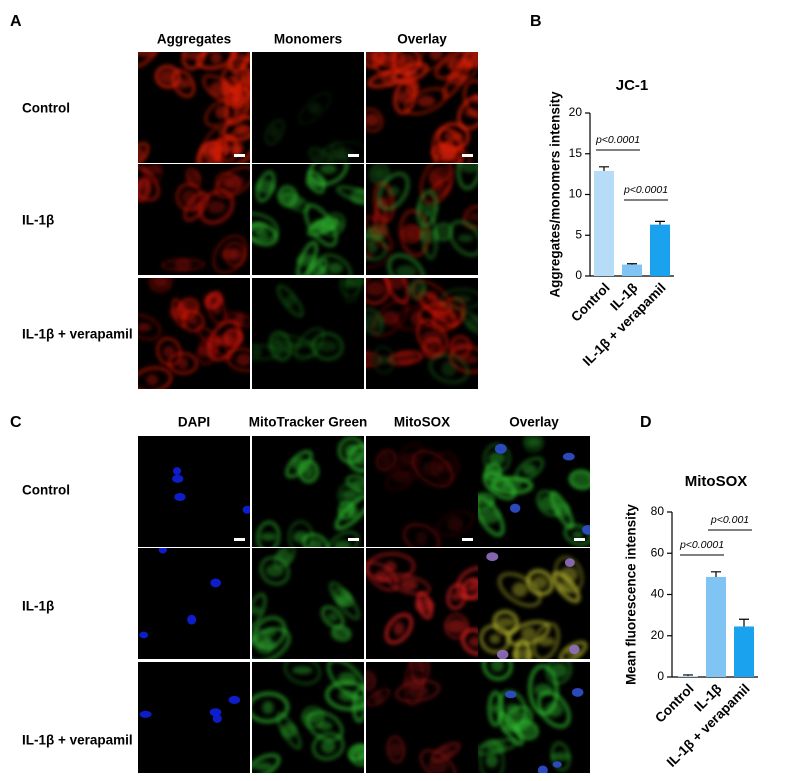 The image size is (792, 781). I want to click on panel-label: D, so click(646, 422).